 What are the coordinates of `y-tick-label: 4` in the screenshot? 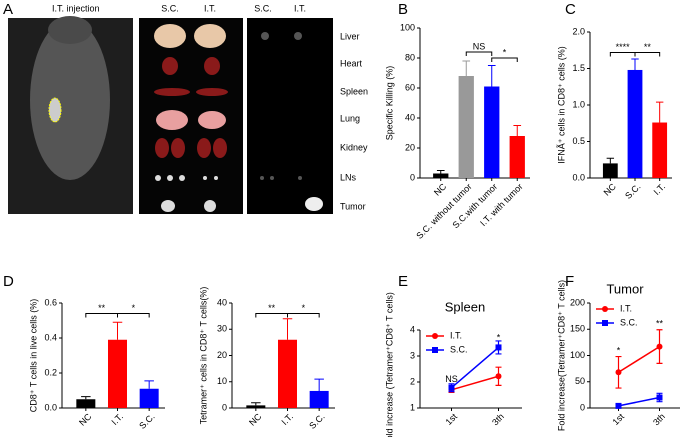 It's located at (412, 329).